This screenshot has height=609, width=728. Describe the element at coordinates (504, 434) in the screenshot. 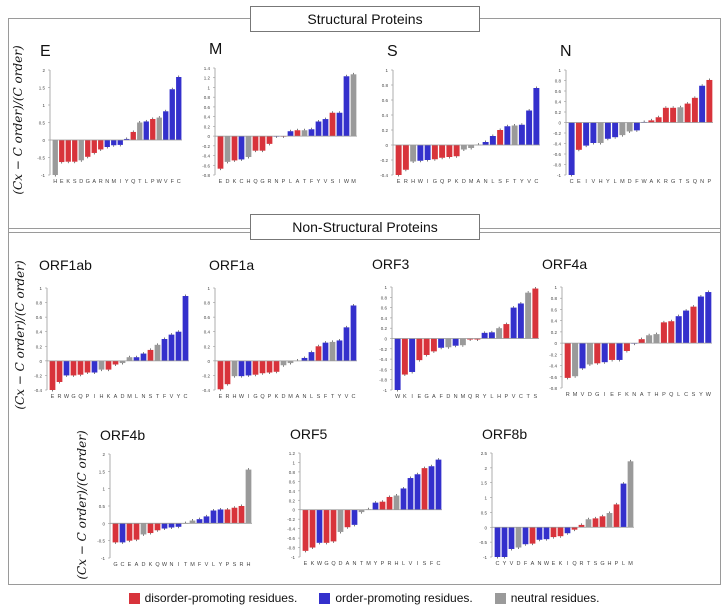

I see `chart-title: ORF8b` at that location.